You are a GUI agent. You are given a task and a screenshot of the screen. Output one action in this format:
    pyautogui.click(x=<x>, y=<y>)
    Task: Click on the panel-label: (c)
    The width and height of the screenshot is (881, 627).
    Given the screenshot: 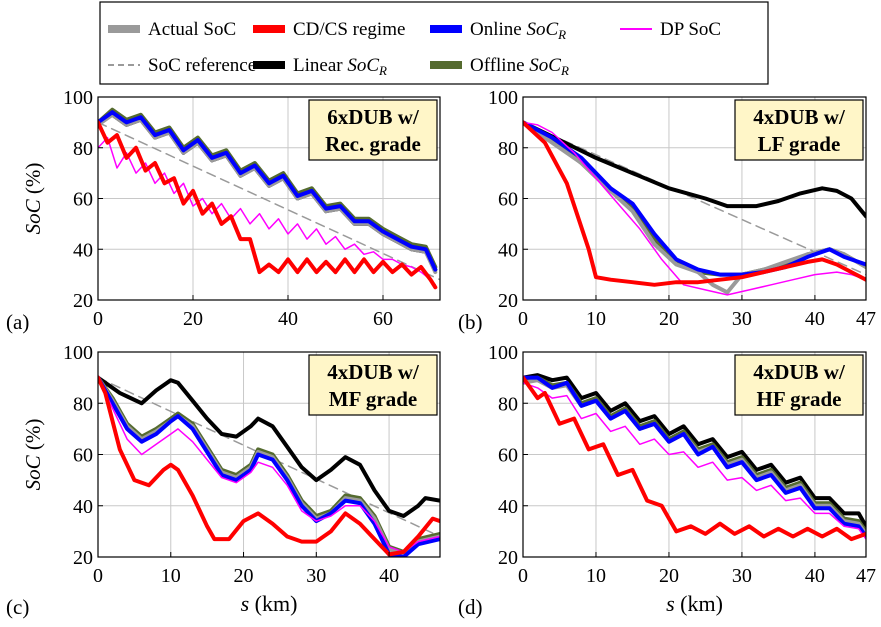 What is the action you would take?
    pyautogui.click(x=17, y=607)
    